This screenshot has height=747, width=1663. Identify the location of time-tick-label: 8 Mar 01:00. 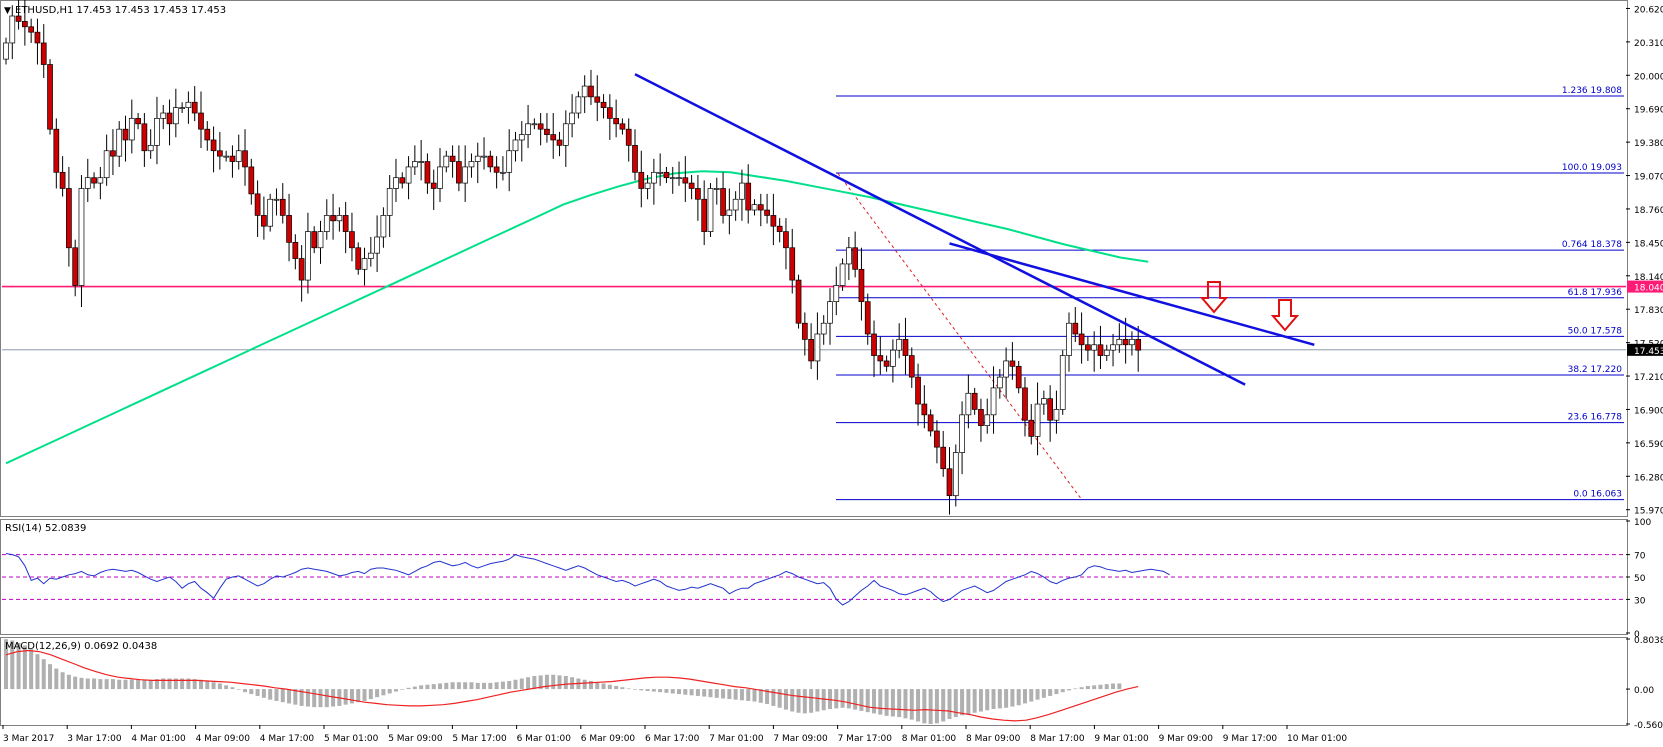
(929, 739).